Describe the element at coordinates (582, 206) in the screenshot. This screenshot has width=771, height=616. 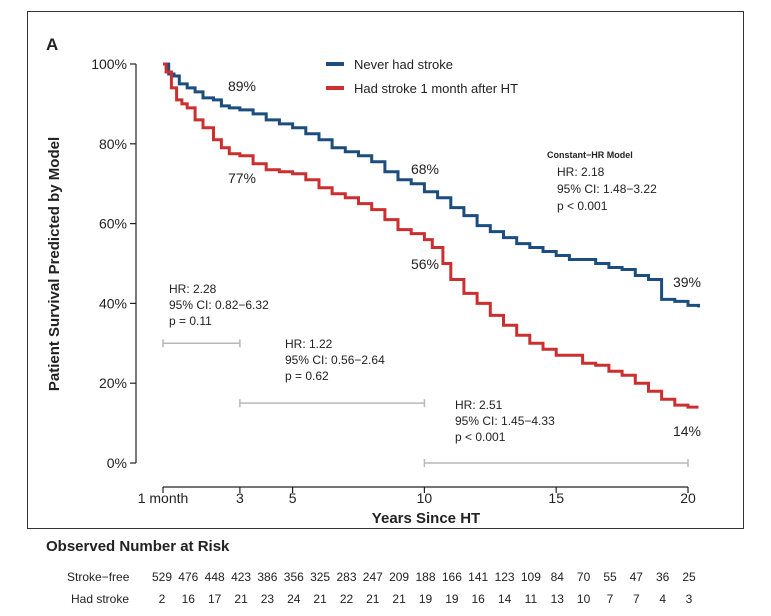
I see `model-box-text: p < 0.001` at that location.